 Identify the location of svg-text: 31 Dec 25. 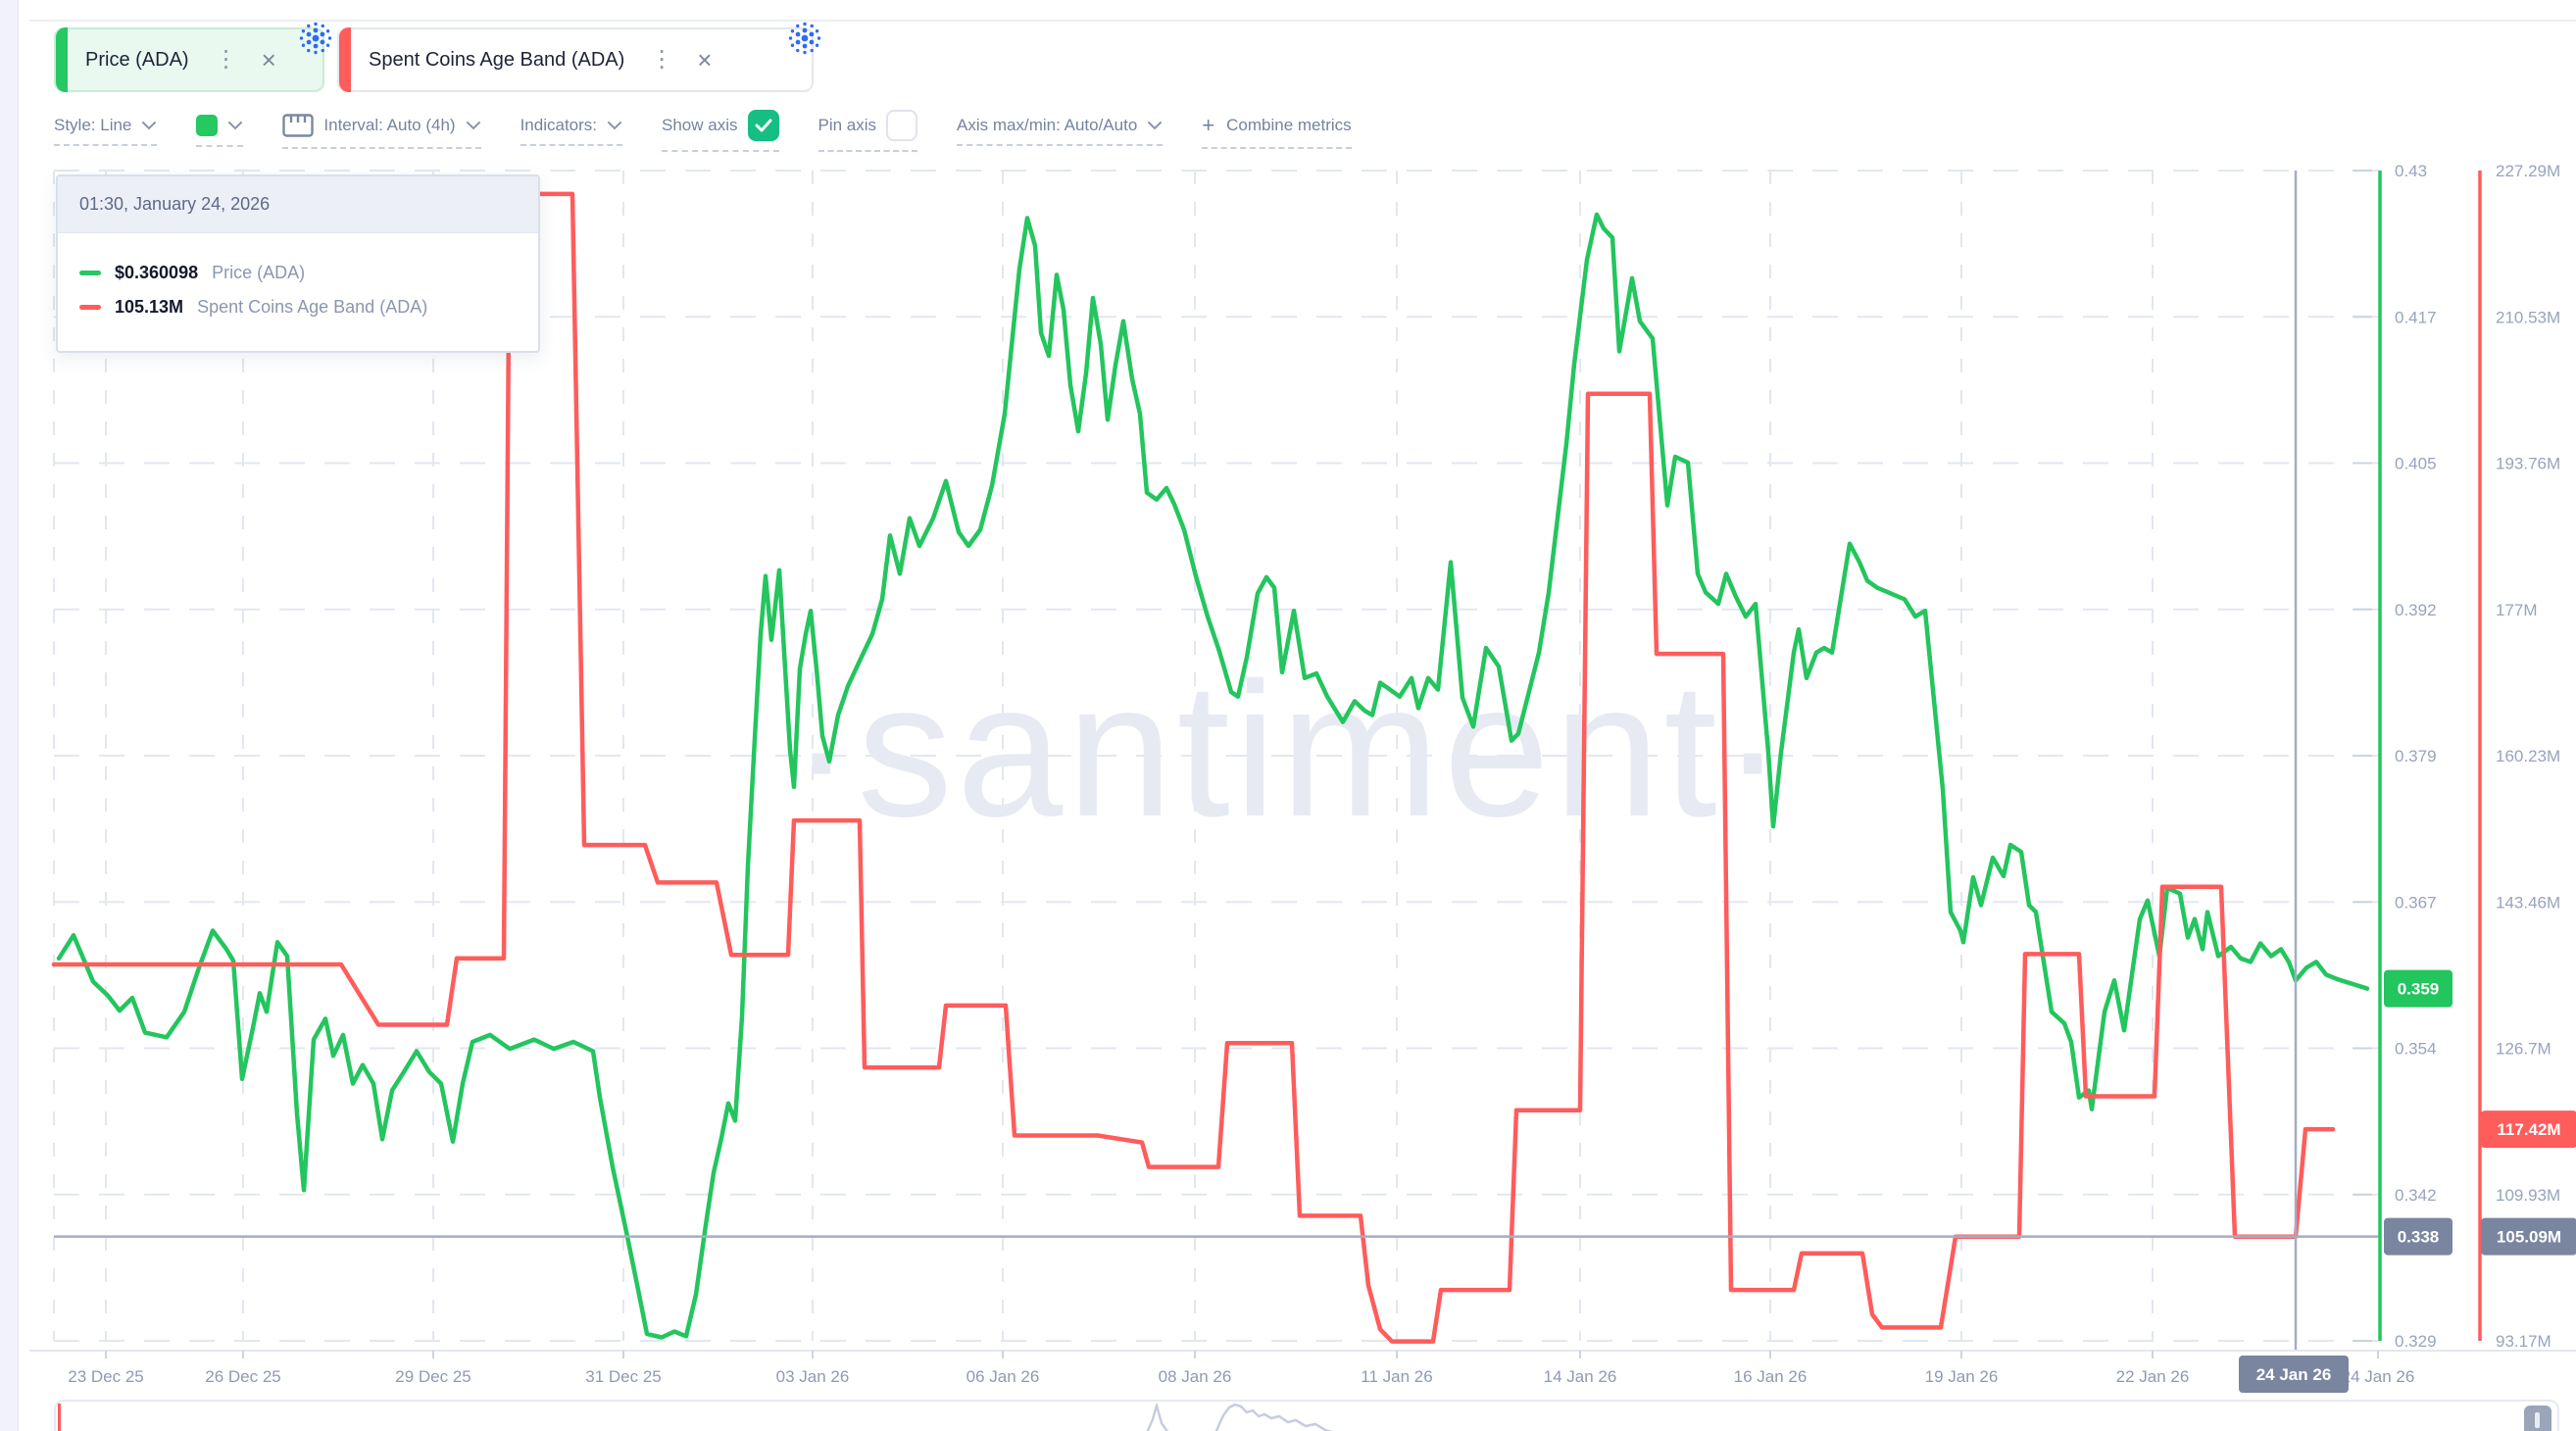
(623, 1377).